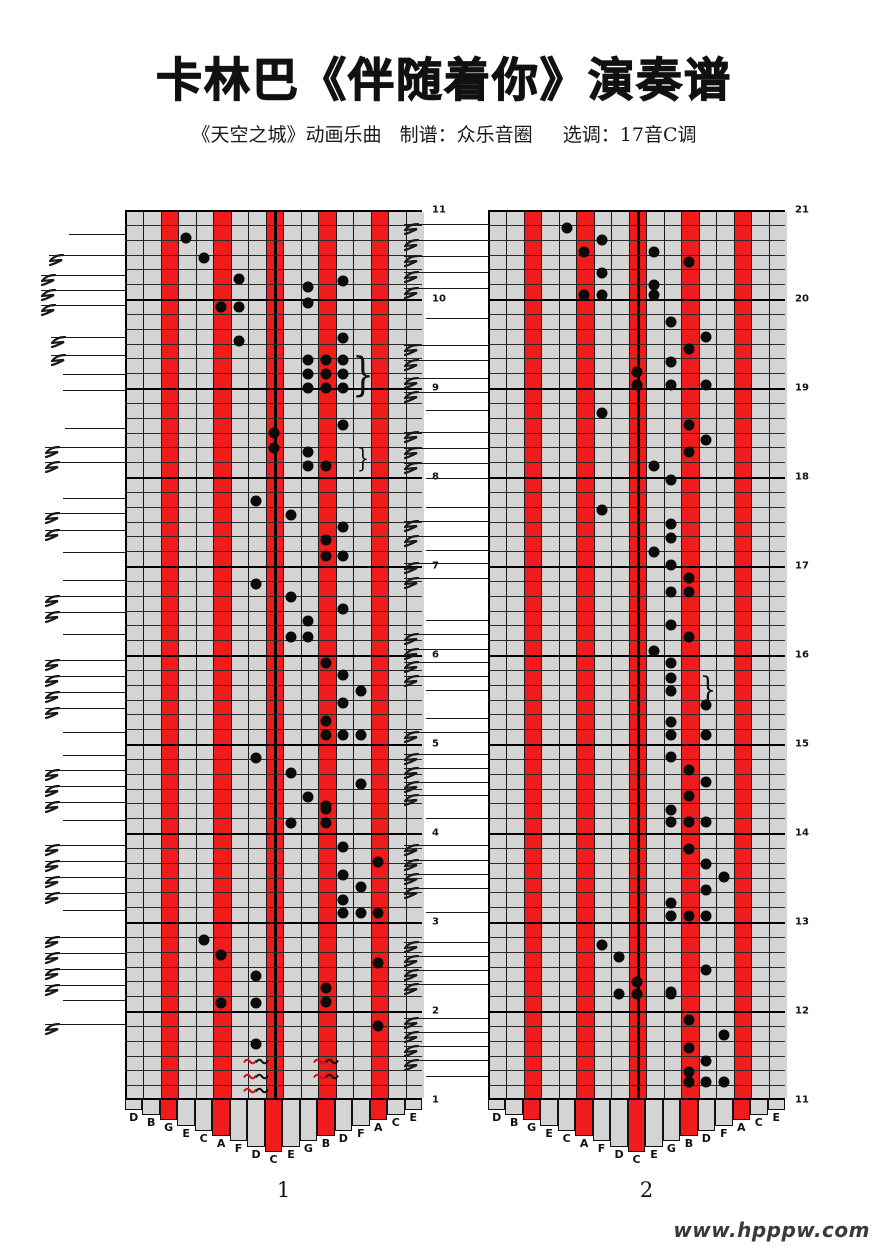  Describe the element at coordinates (444, 135) in the screenshot. I see `page-subtitle: 《天空之城》动画乐曲 制谱：众乐音圈 选调：17音C调` at that location.